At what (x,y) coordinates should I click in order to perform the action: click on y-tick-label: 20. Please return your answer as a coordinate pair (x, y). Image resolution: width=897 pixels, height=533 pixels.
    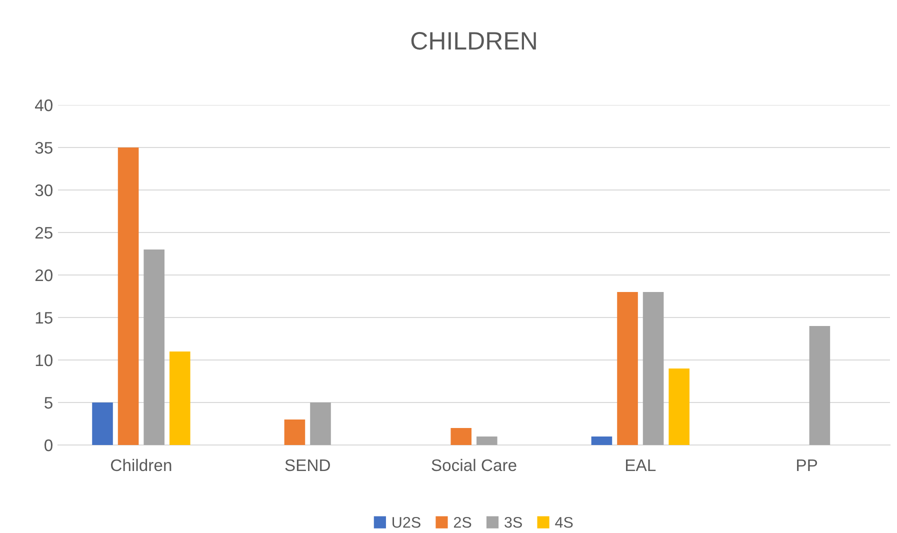
    Looking at the image, I should click on (43, 275).